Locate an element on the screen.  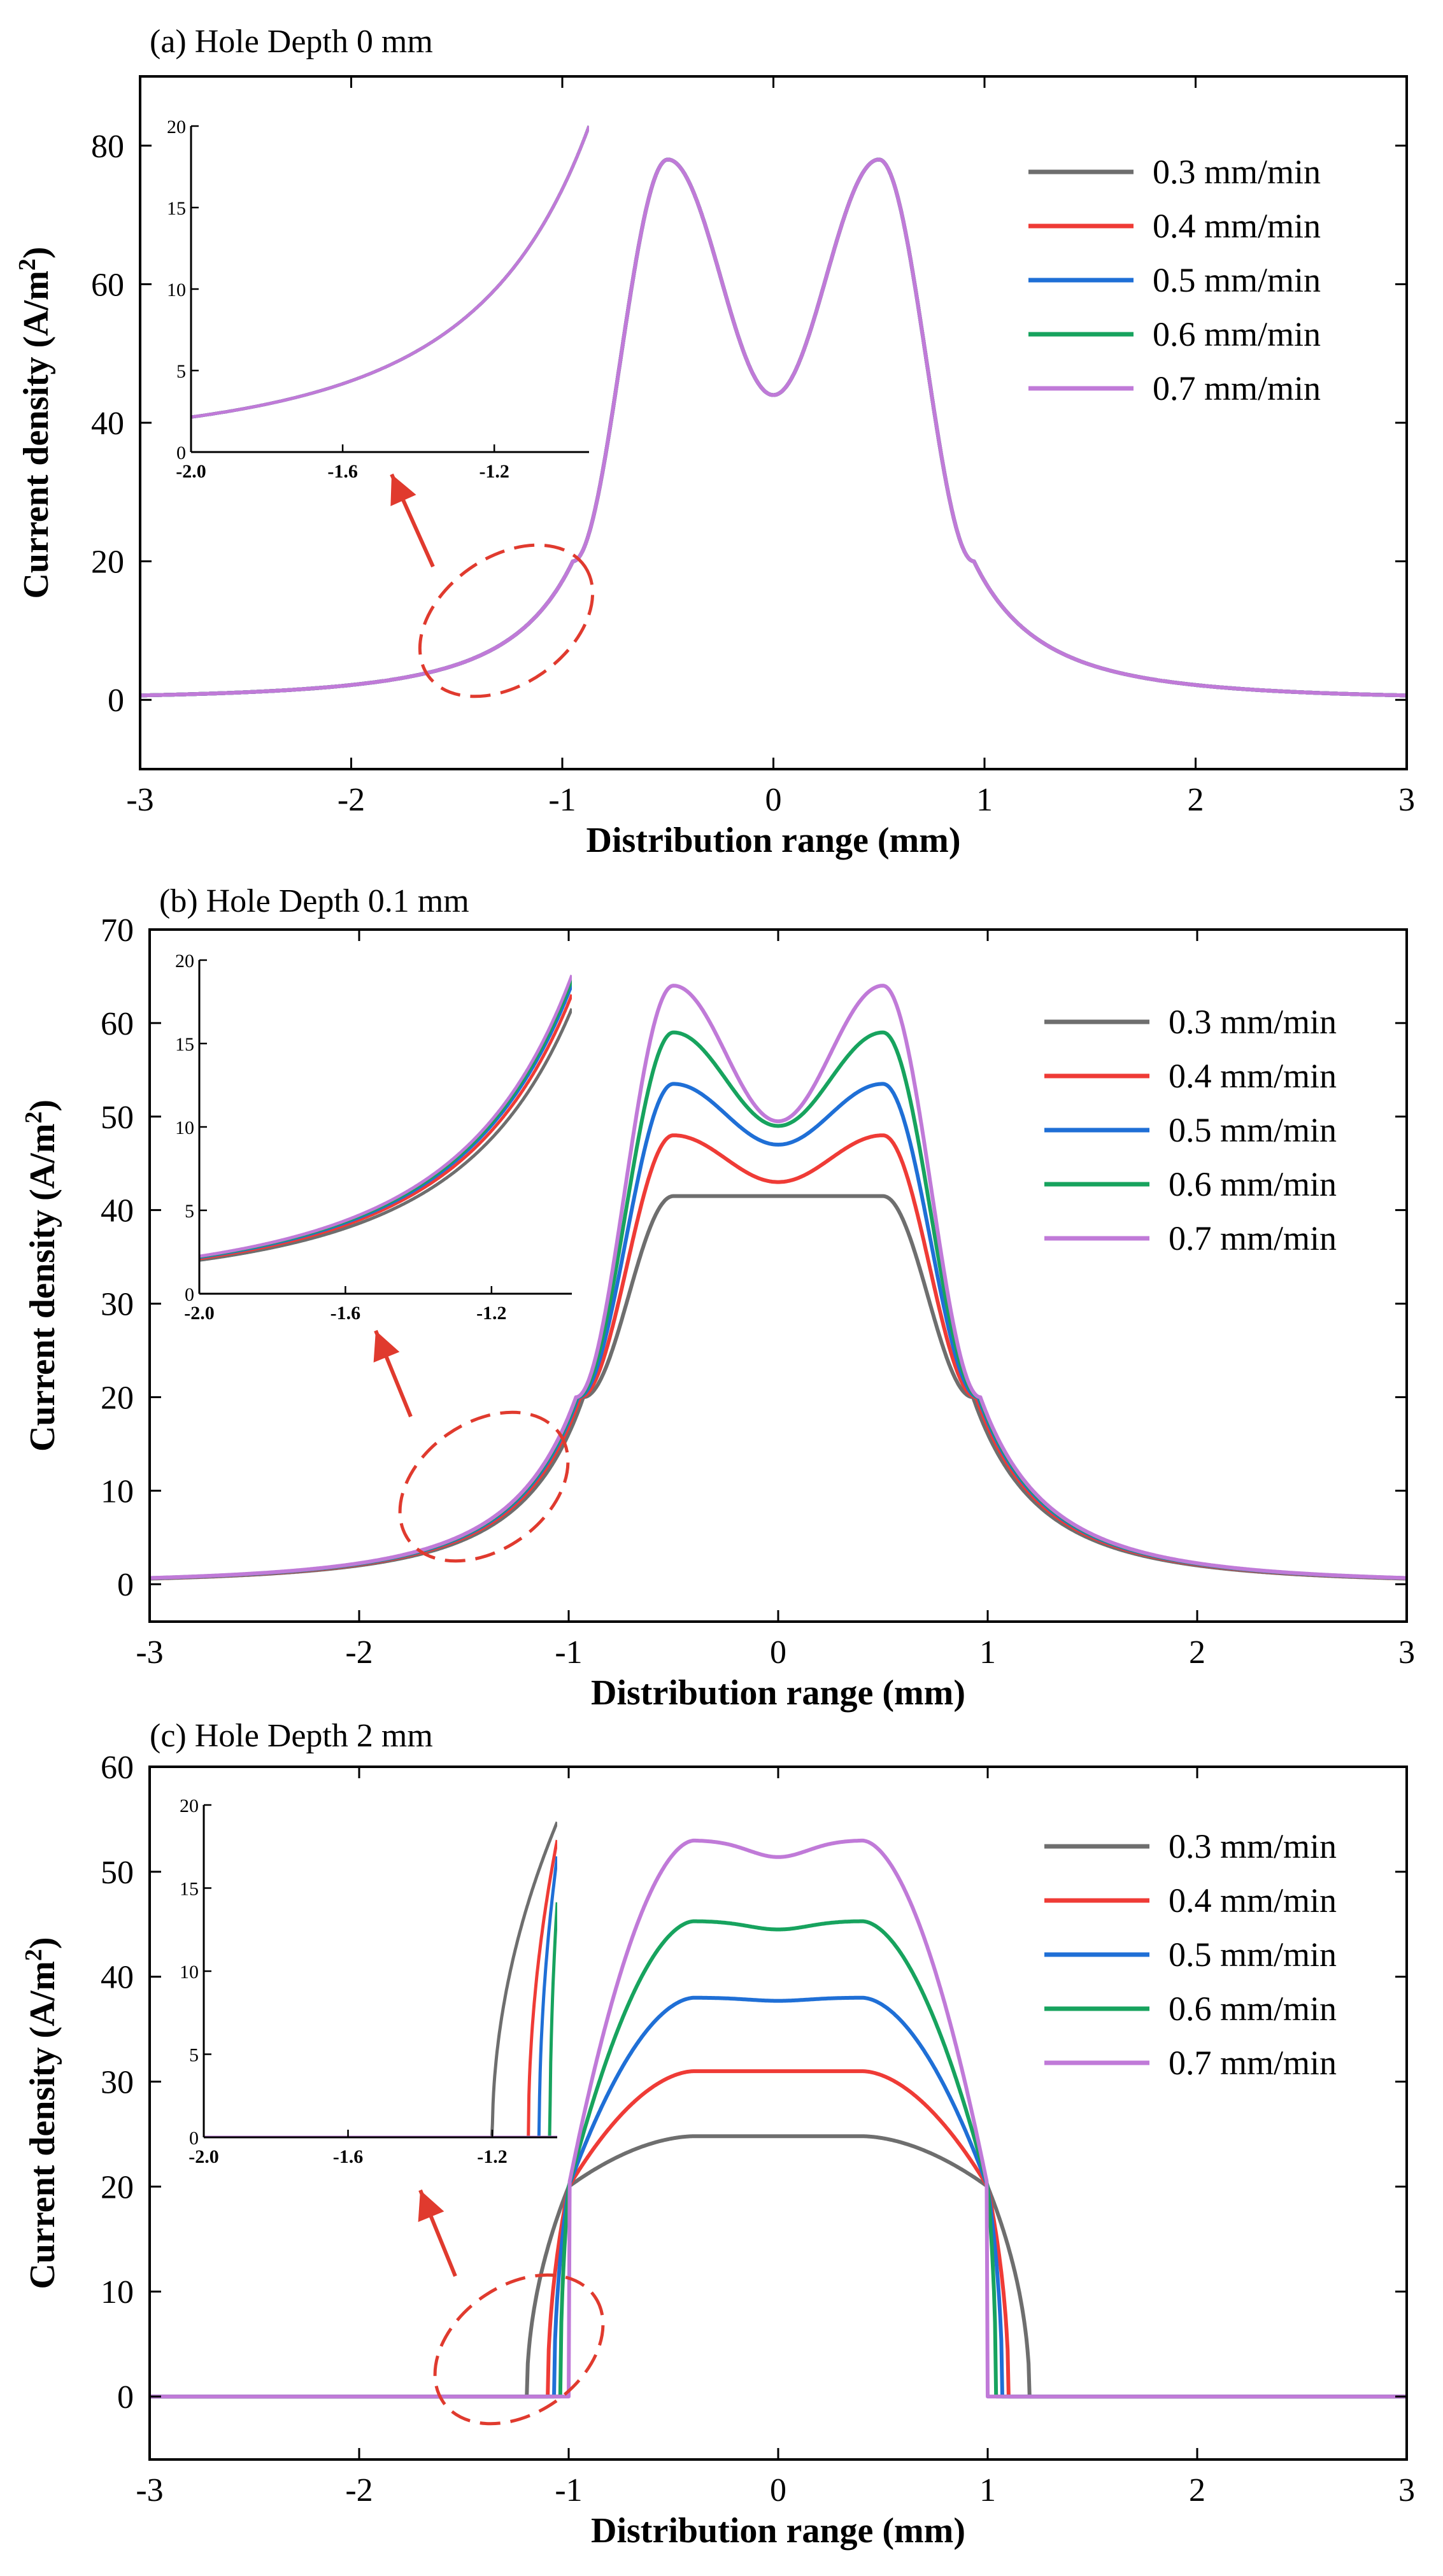
series-line-0.4 is located at coordinates (779, 2234).